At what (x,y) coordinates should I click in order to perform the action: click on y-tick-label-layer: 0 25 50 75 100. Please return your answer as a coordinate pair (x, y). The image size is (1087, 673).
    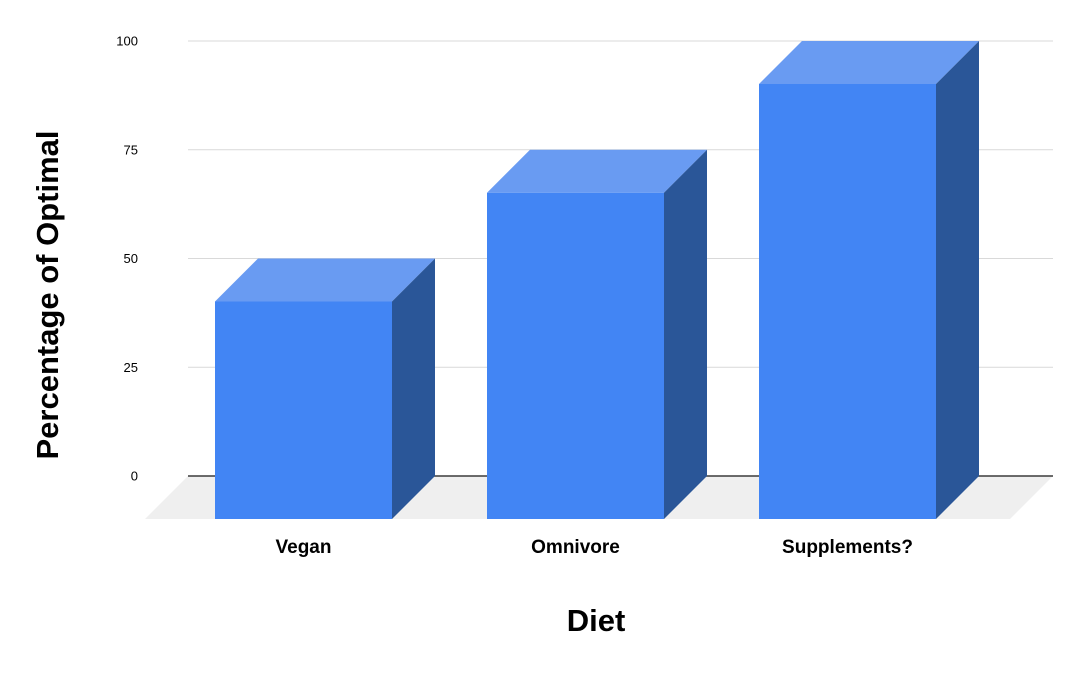
    Looking at the image, I should click on (127, 259).